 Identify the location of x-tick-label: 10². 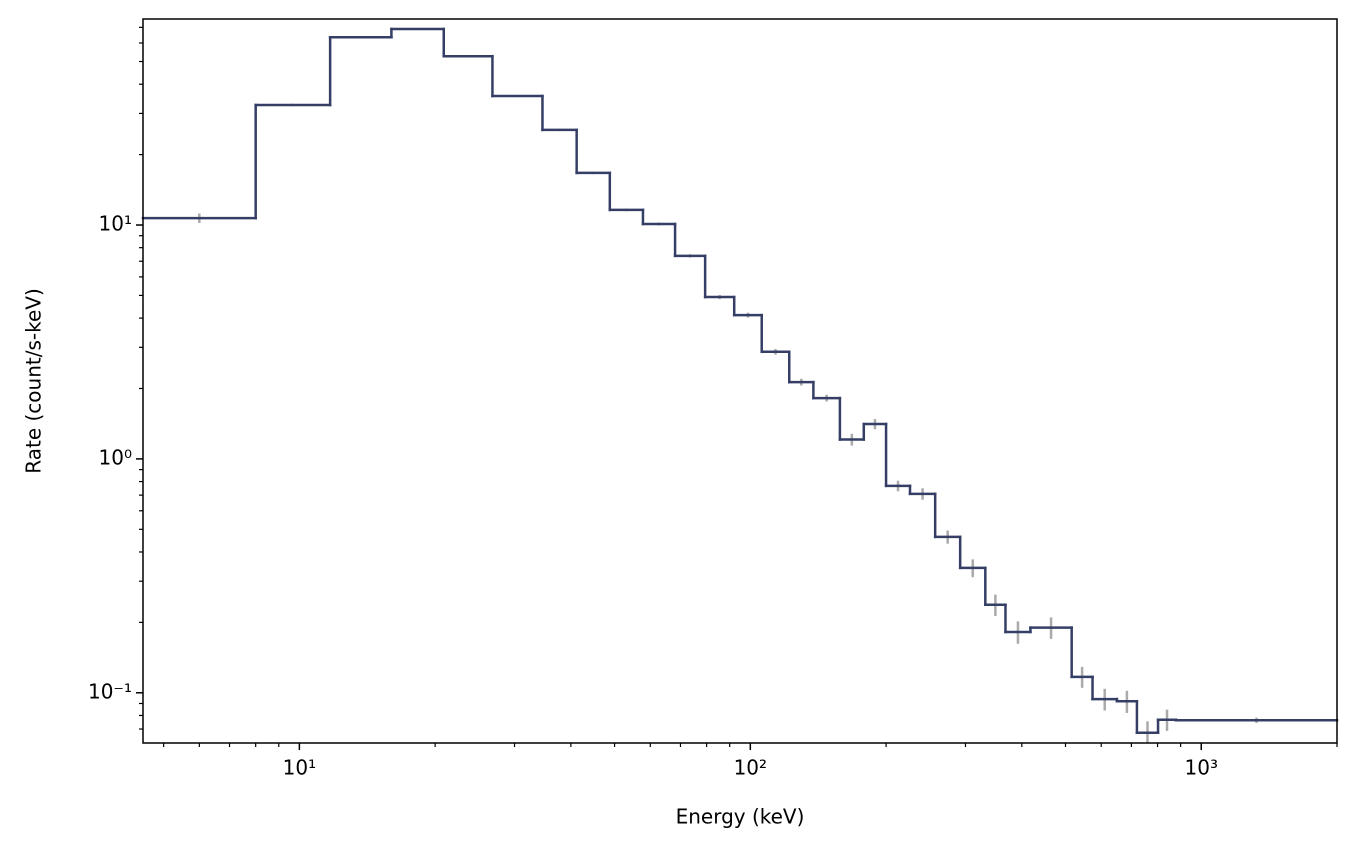
(750, 768).